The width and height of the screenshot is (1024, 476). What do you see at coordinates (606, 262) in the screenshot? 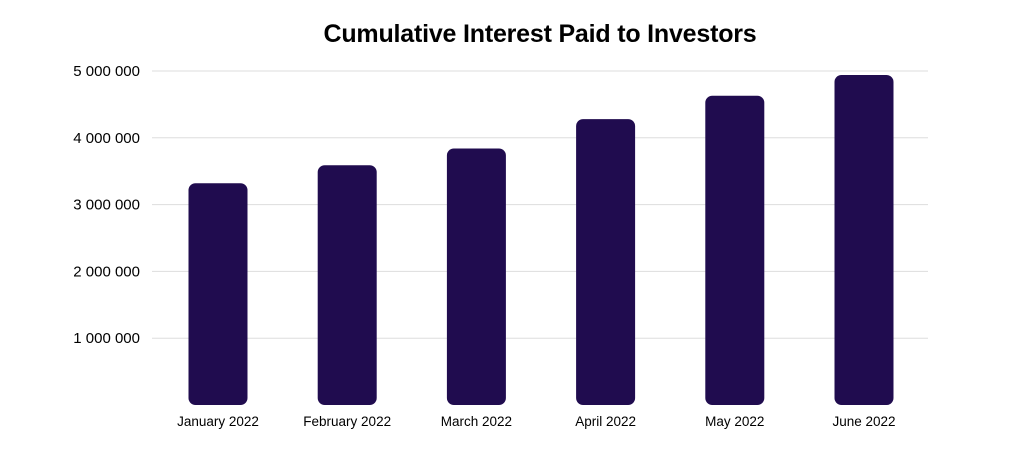
I see `bar-april-2022` at bounding box center [606, 262].